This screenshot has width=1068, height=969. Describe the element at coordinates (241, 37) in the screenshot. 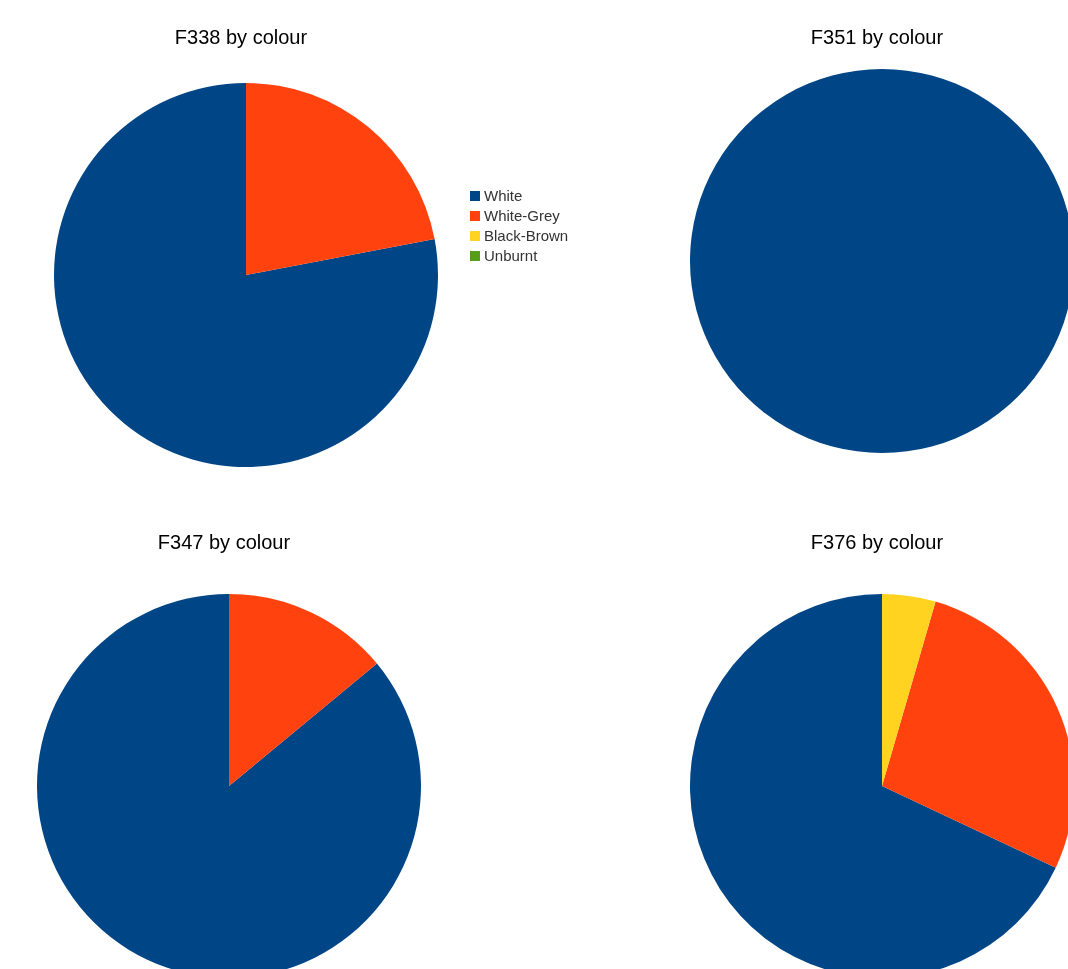

I see `chart-title: F338 by colour` at that location.